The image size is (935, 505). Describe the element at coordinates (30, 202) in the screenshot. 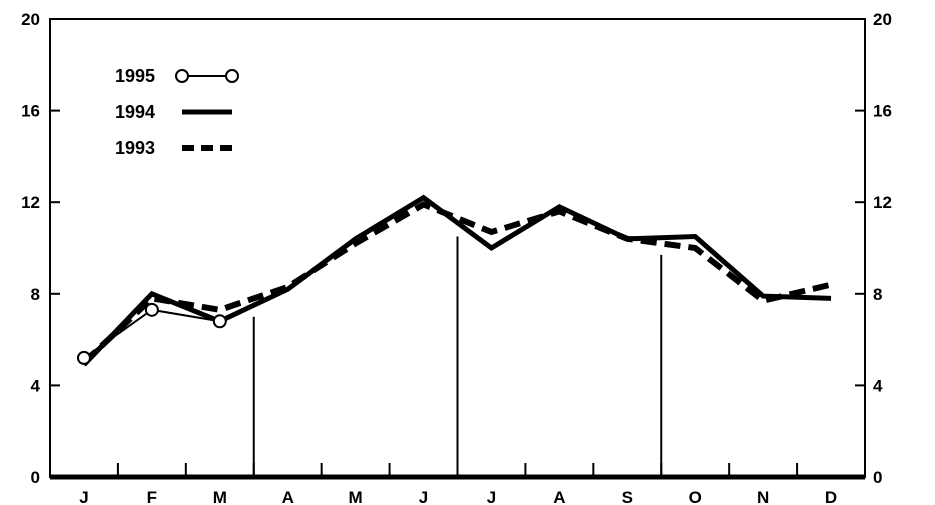

I see `y-tick-label-left: 12` at that location.